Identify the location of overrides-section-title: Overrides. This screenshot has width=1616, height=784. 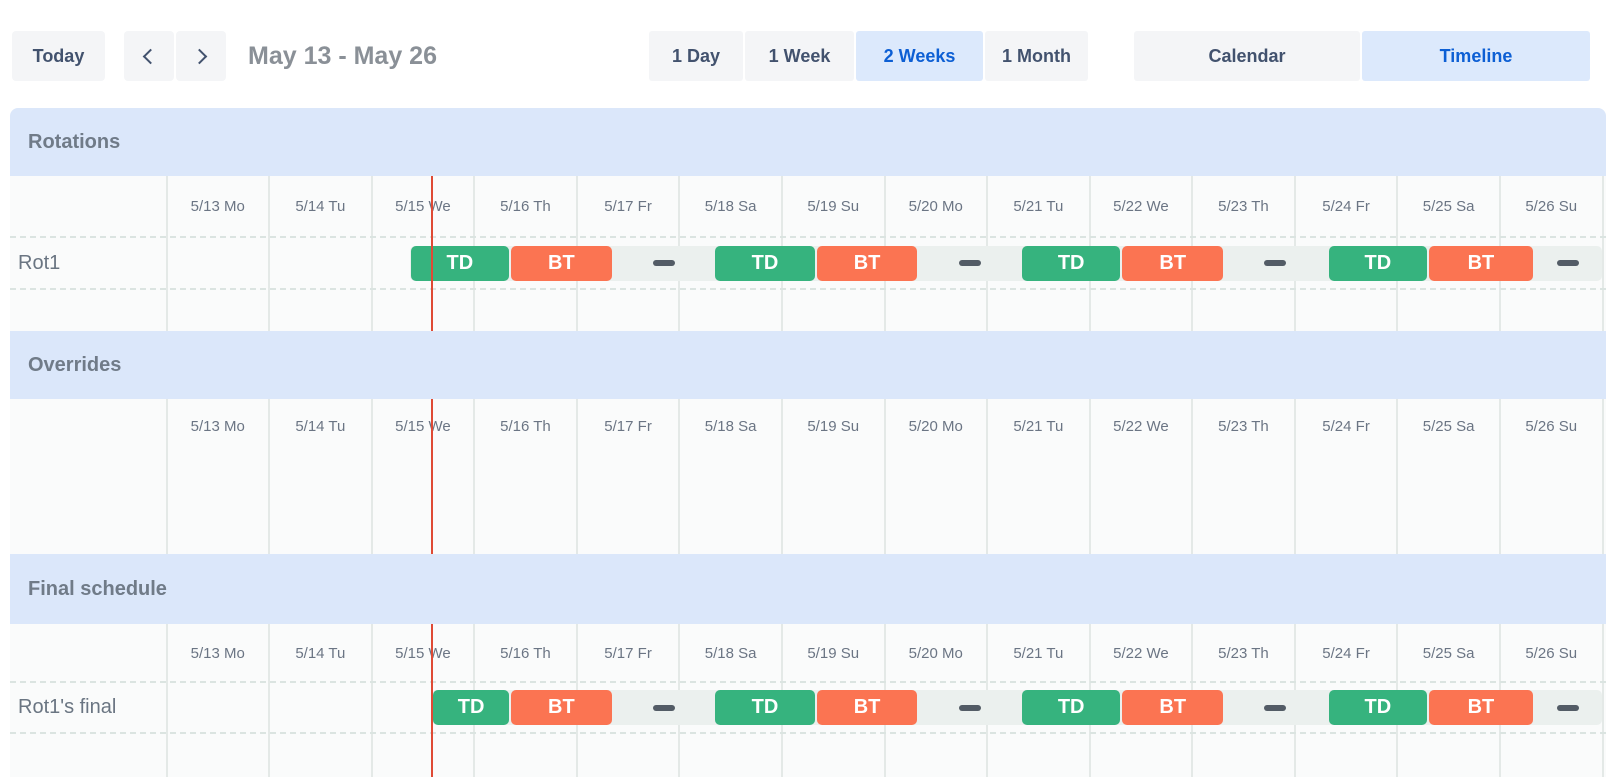
(75, 365).